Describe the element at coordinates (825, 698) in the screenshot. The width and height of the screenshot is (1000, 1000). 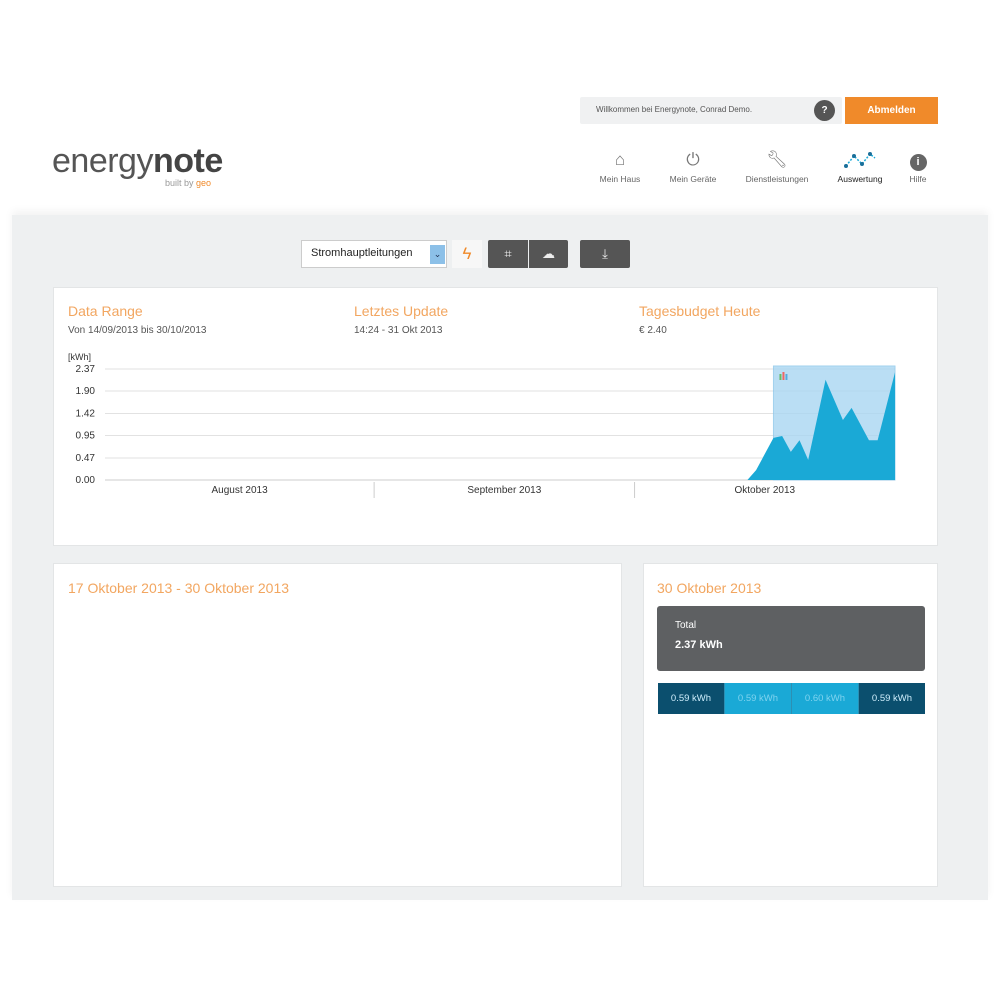
I see `segment-3: 0.60 kWh` at that location.